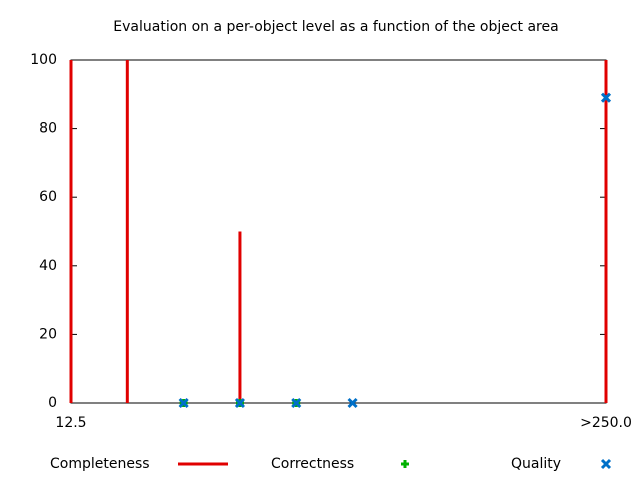  What do you see at coordinates (48, 129) in the screenshot?
I see `y-tick-label: 80` at bounding box center [48, 129].